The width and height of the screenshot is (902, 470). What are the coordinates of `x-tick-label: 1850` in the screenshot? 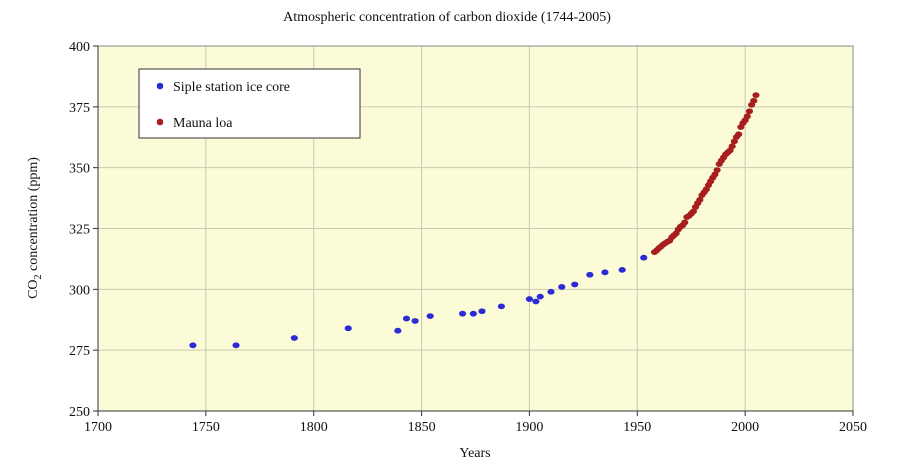 It's located at (422, 427).